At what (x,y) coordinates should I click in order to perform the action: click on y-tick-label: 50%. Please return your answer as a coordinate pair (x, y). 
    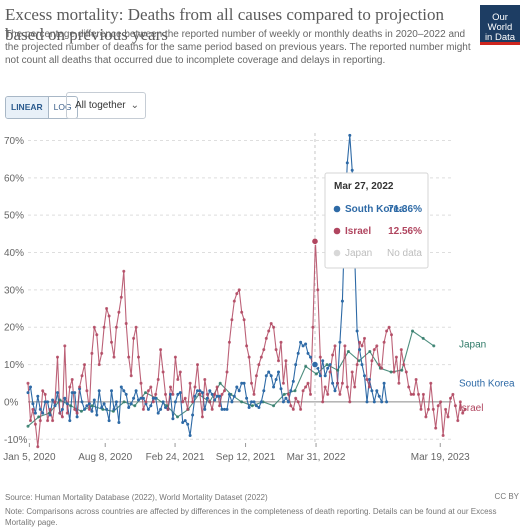
    Looking at the image, I should click on (14, 216).